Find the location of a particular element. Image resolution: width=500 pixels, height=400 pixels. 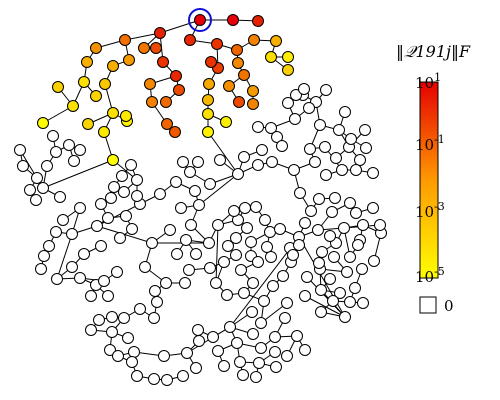

highlighted-node-ring is located at coordinates (200, 20).